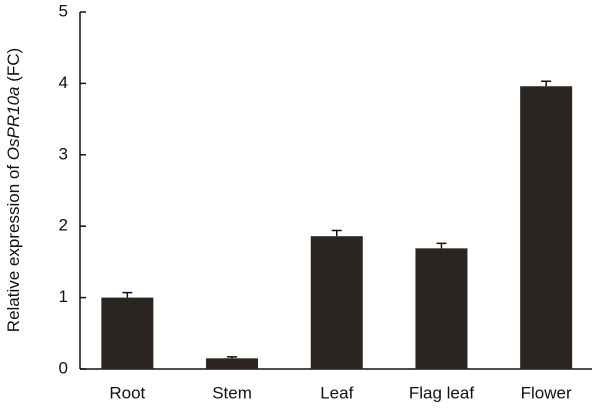 This screenshot has width=598, height=409. What do you see at coordinates (232, 392) in the screenshot?
I see `x-tick-label: Stem` at bounding box center [232, 392].